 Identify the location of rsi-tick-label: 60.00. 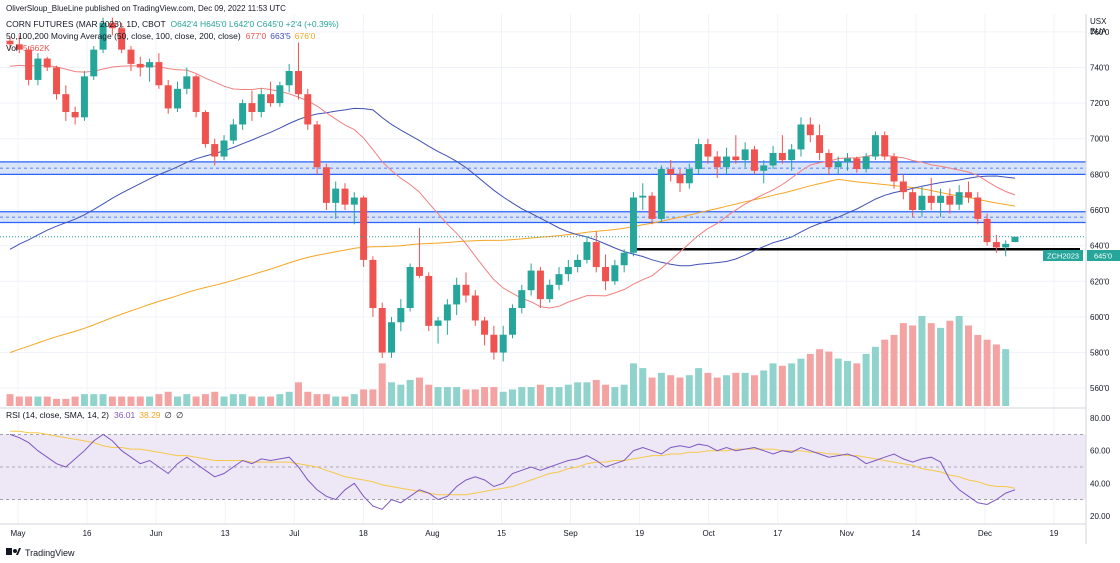
(1100, 451).